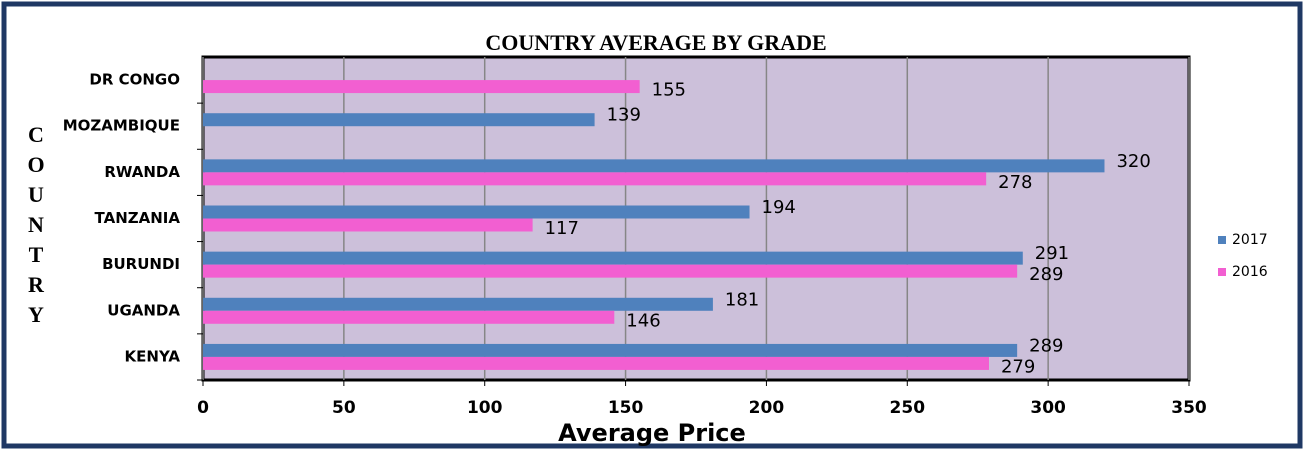 The width and height of the screenshot is (1304, 450). Describe the element at coordinates (908, 408) in the screenshot. I see `x-tick-label: 250` at that location.